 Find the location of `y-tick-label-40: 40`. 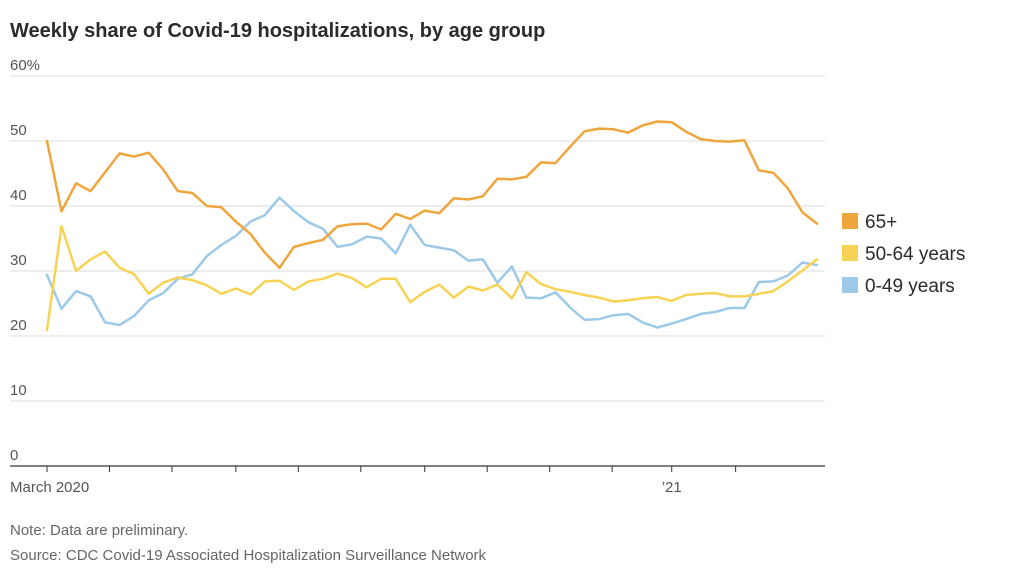

y-tick-label-40: 40 is located at coordinates (18, 195).